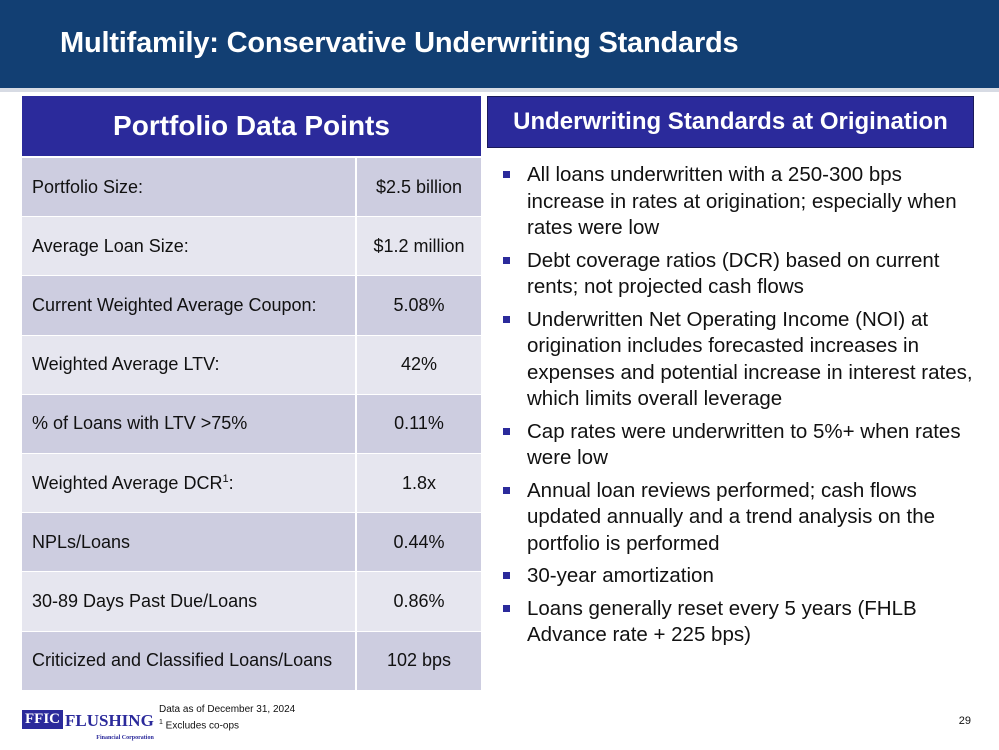 This screenshot has width=999, height=750. I want to click on row-value: 0.44%, so click(418, 542).